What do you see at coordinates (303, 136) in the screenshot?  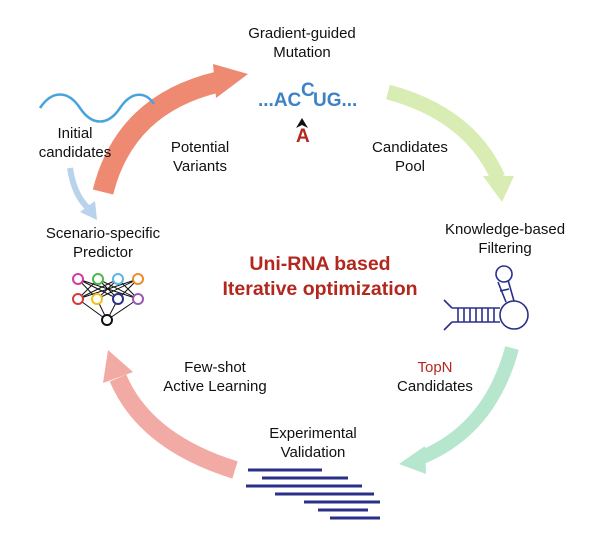 I see `sequence-mutant: A` at bounding box center [303, 136].